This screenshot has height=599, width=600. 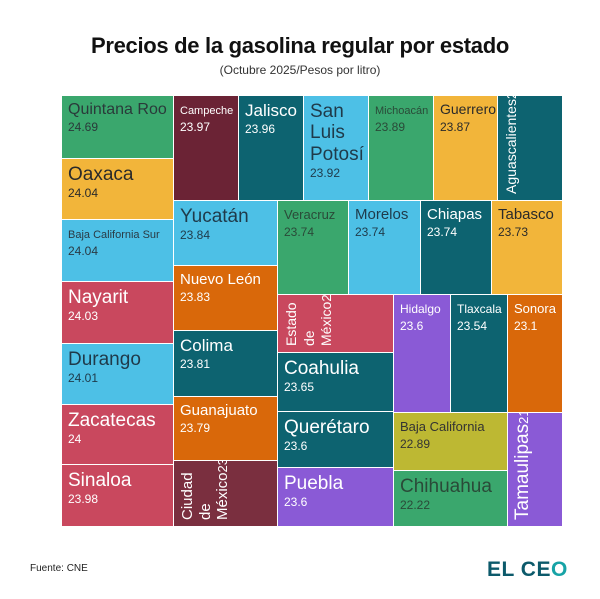 What do you see at coordinates (309, 323) in the screenshot?
I see `cell-name: Estado de México` at bounding box center [309, 323].